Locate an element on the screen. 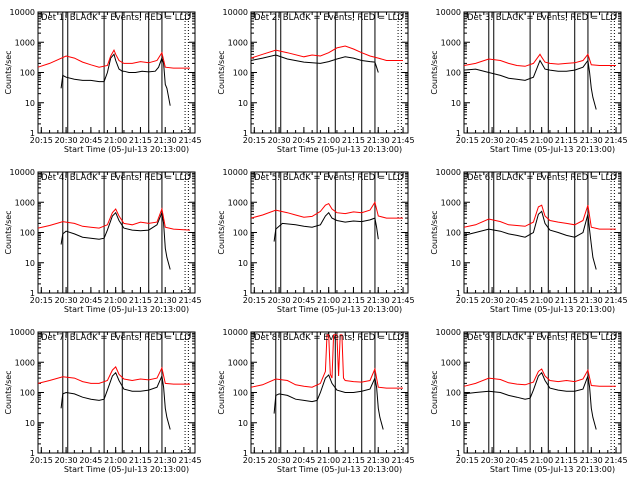 The height and width of the screenshot is (480, 640). panel-title: Det 9: BLACK = Events, RED = LLD is located at coordinates (542, 338).